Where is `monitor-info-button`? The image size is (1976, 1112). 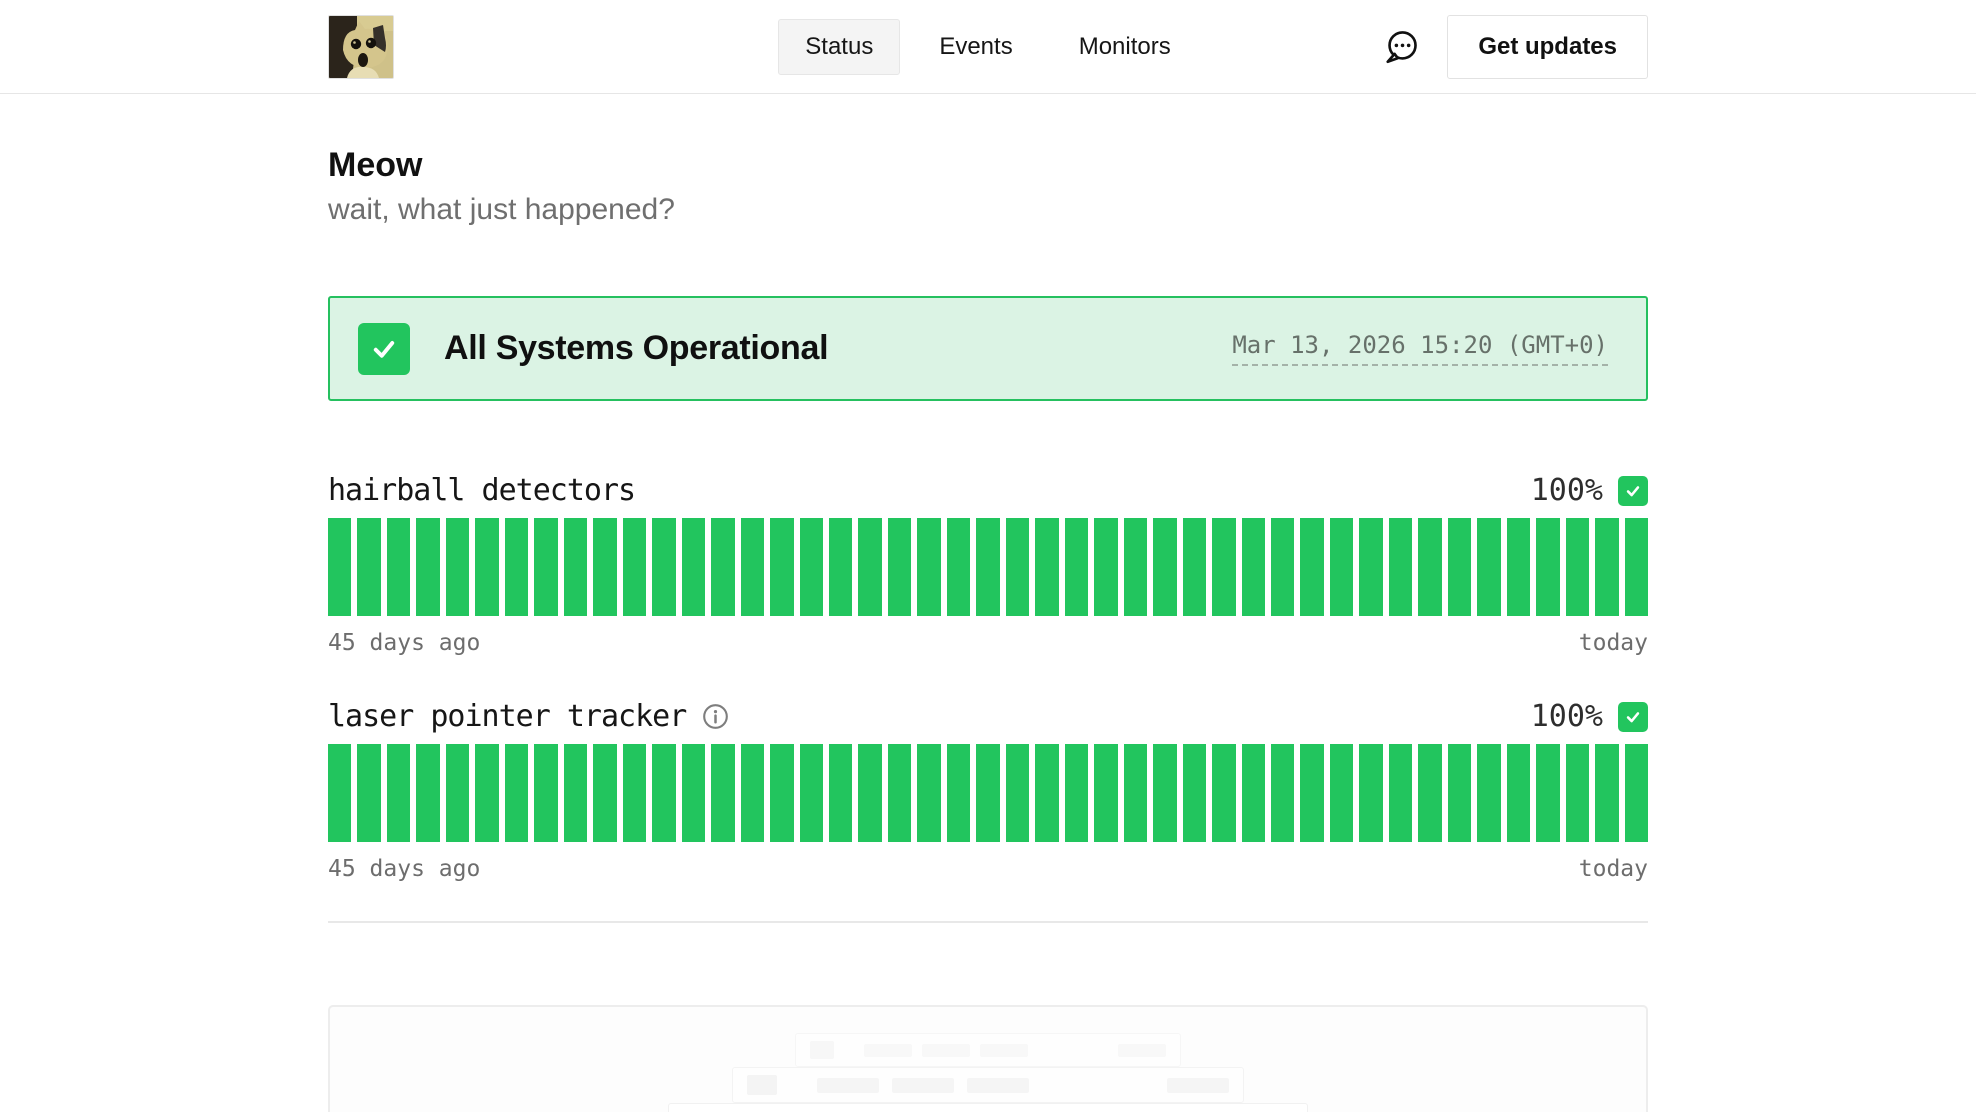
monitor-info-button is located at coordinates (715, 716).